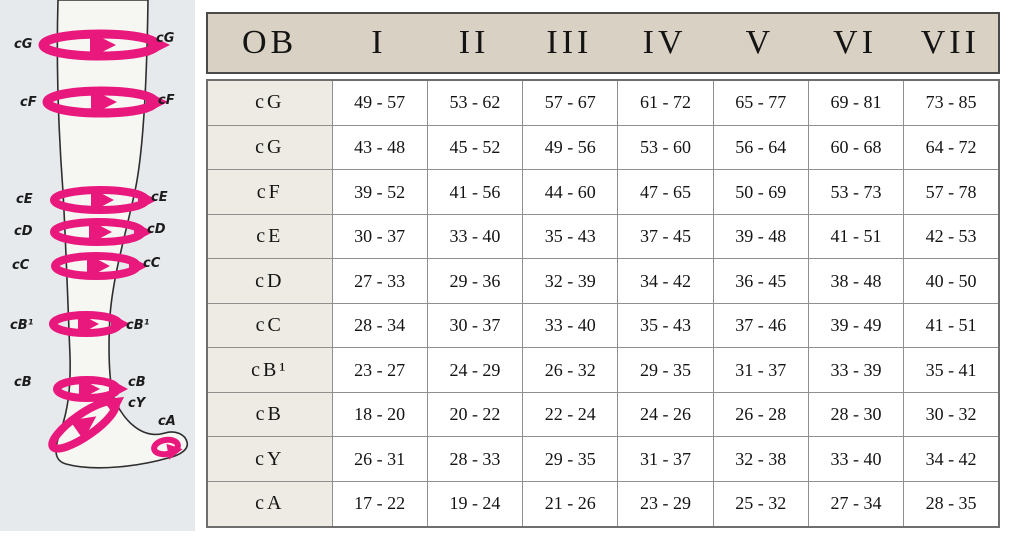  What do you see at coordinates (664, 42) in the screenshot?
I see `column-header-size-4: IV` at bounding box center [664, 42].